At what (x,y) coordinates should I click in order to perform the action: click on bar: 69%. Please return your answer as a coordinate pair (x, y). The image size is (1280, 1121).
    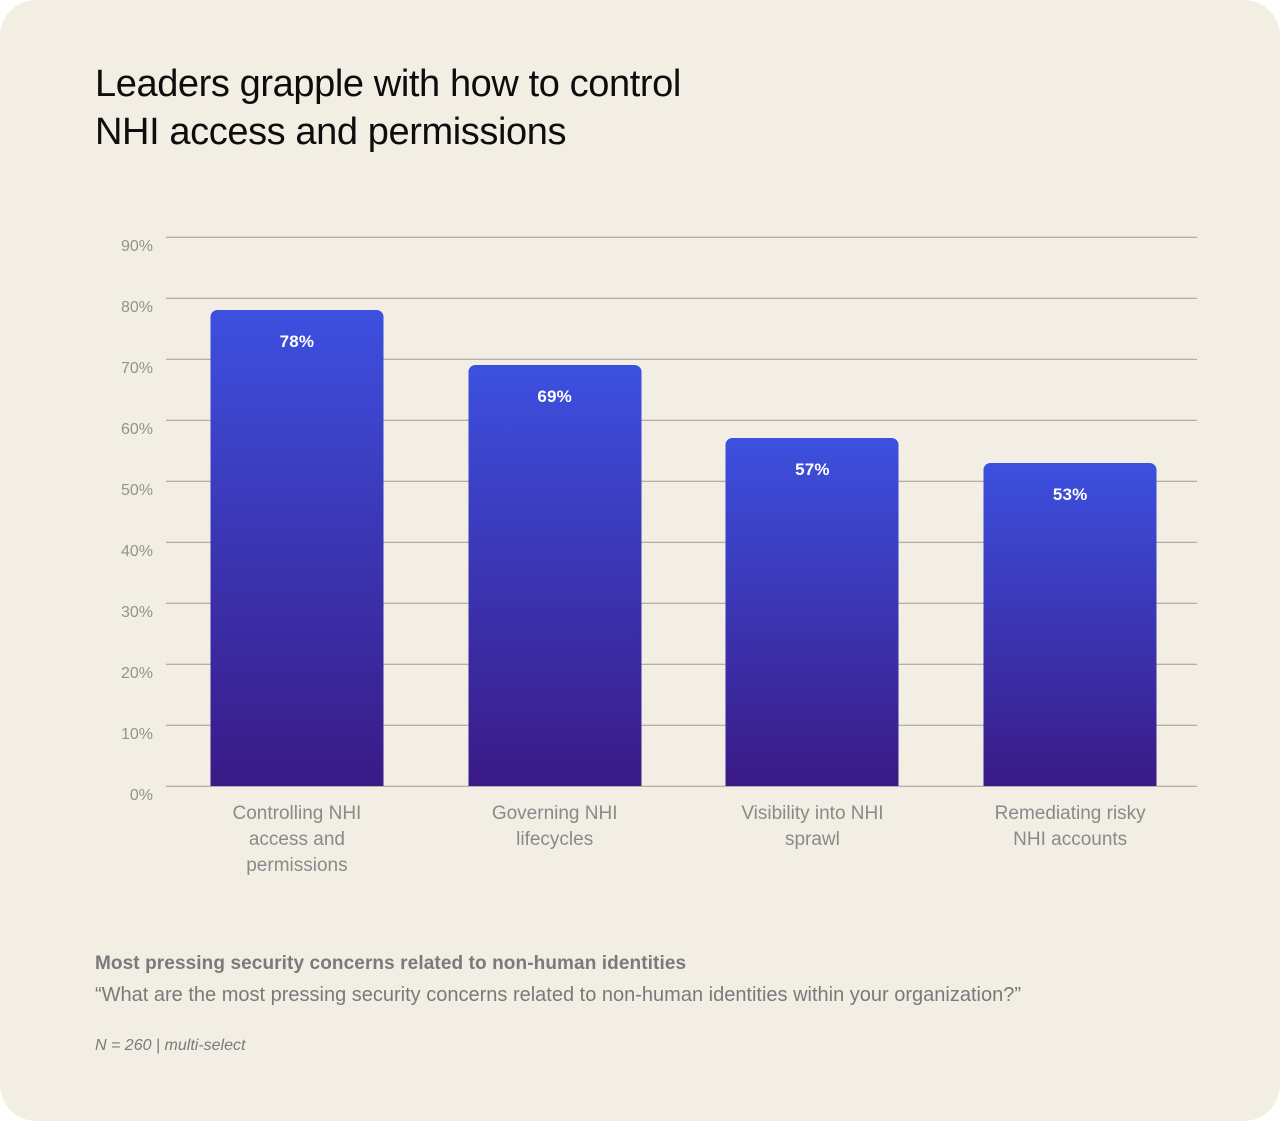
    Looking at the image, I should click on (555, 575).